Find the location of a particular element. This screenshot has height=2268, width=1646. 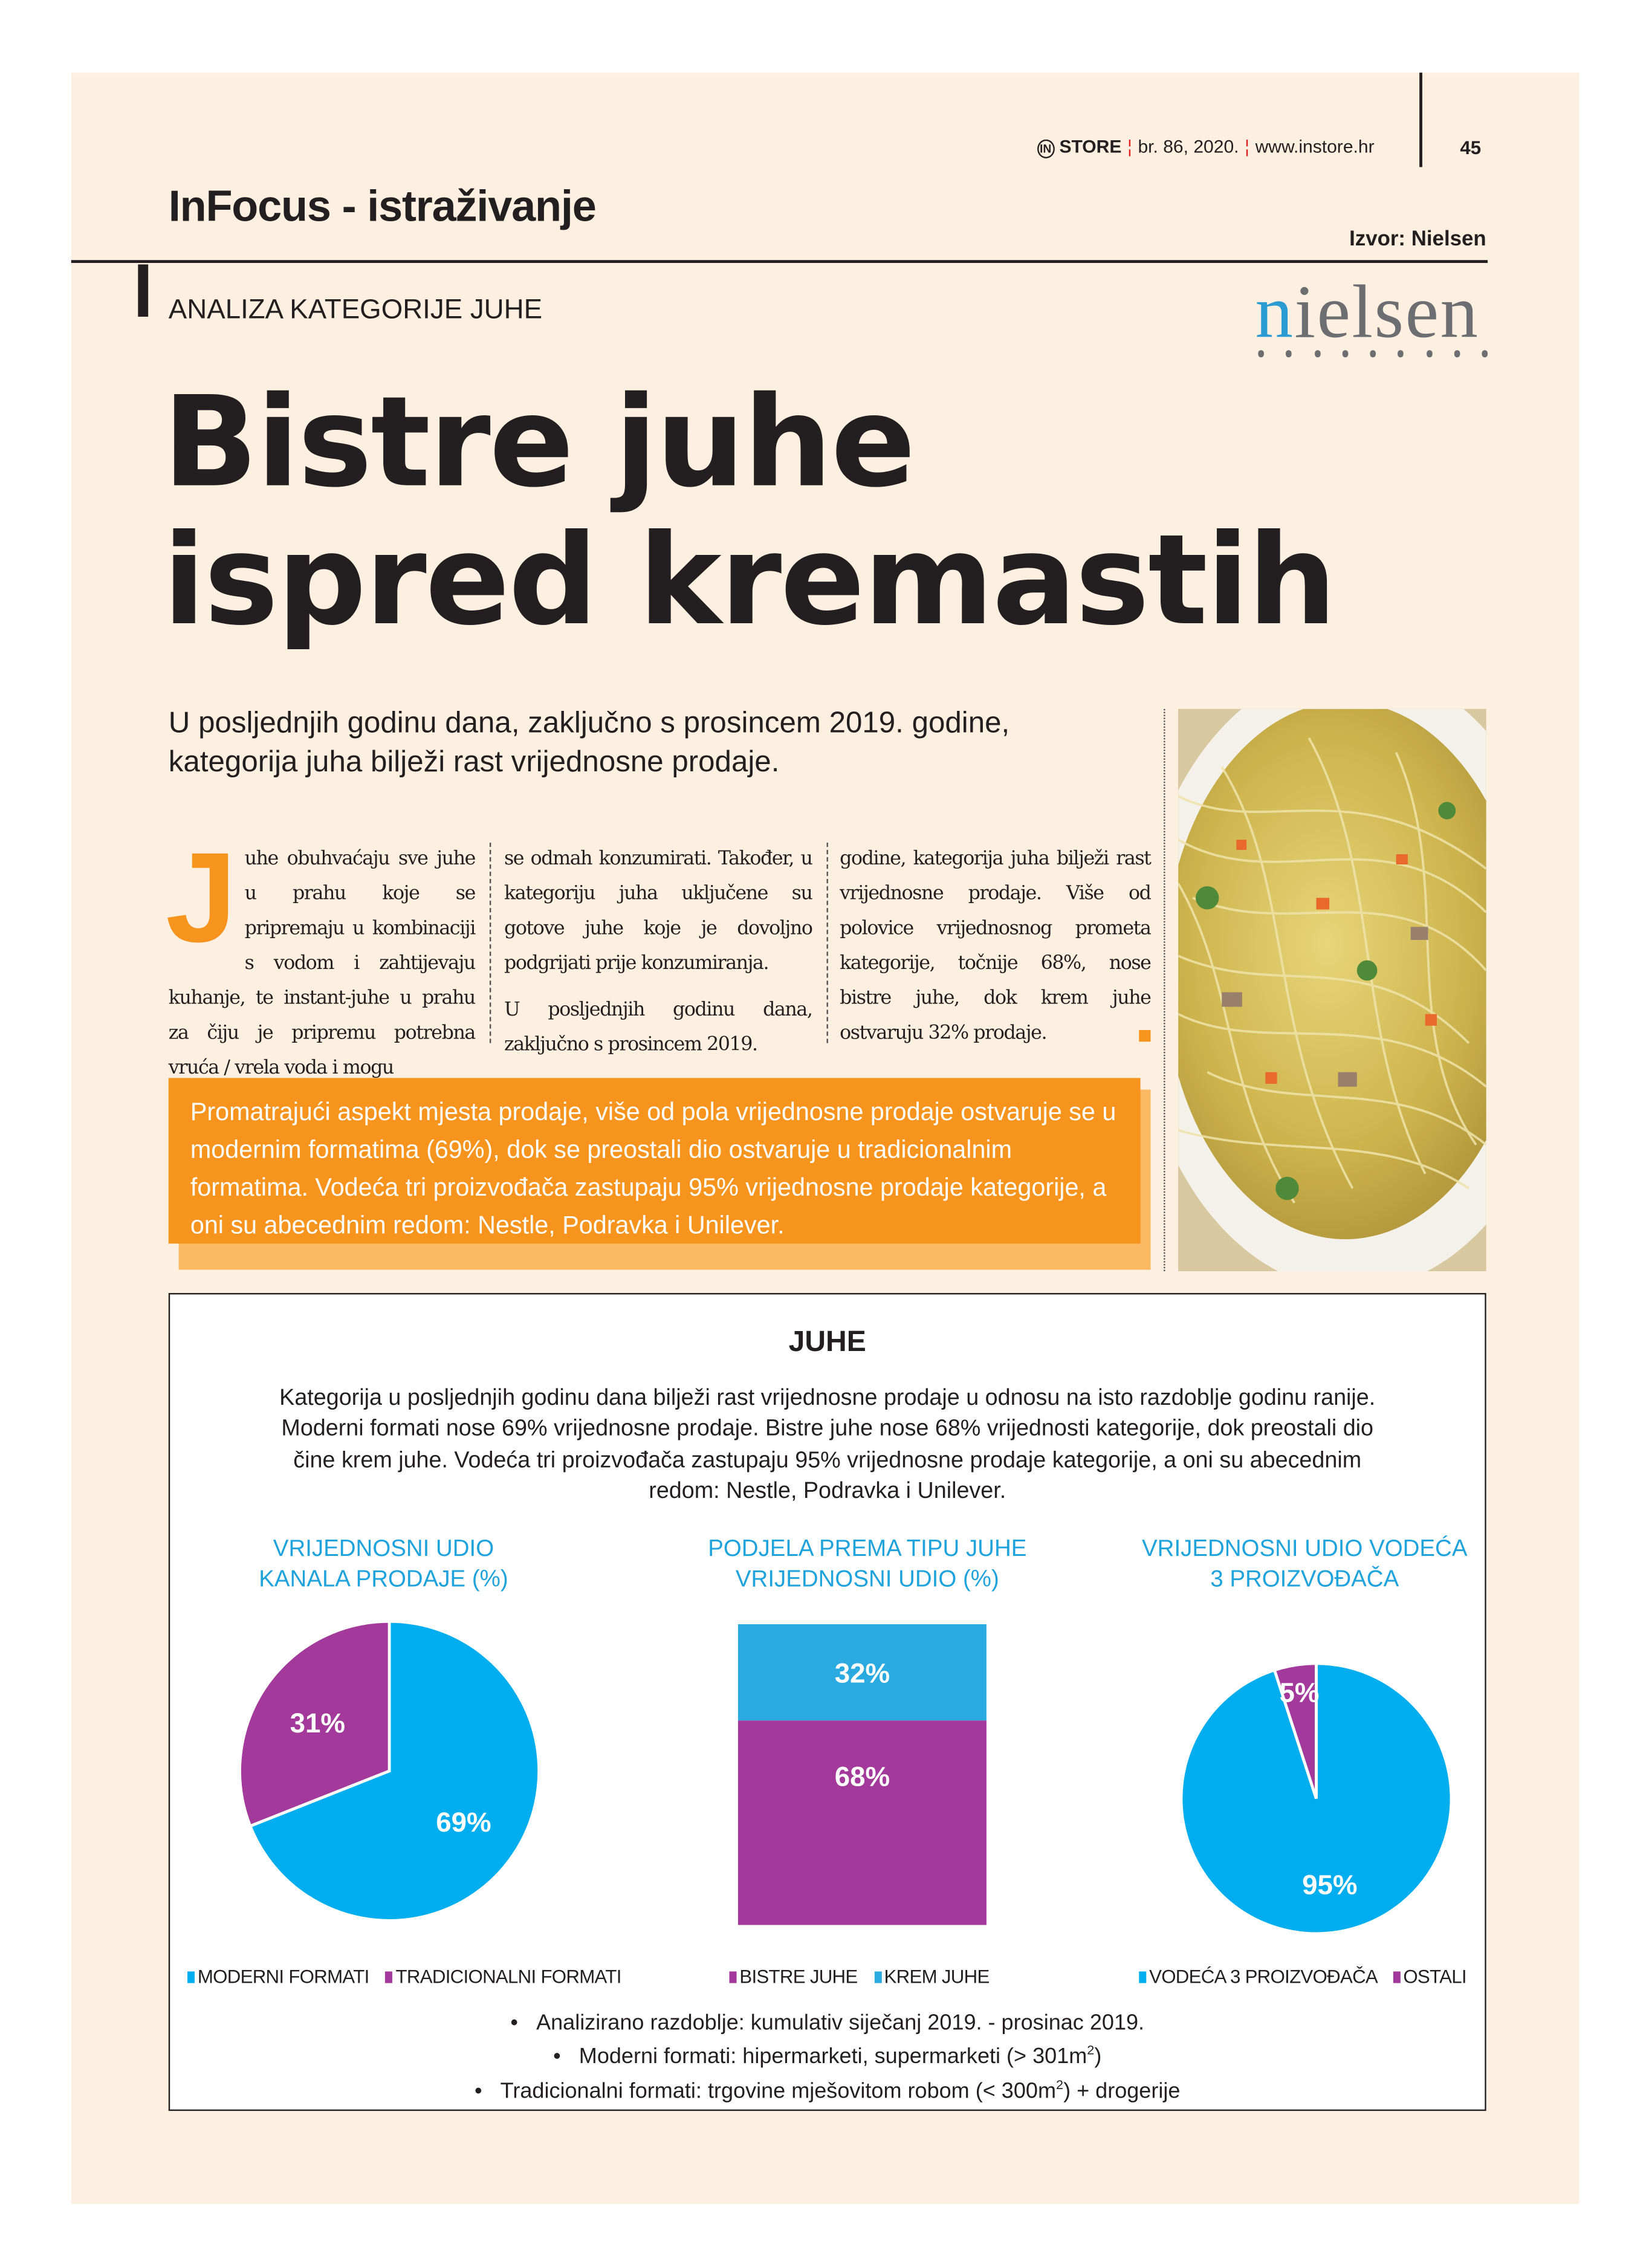

issue-info: IN STORE ¦ br. 86, 2020. ¦ www.instore.hr is located at coordinates (1206, 147).